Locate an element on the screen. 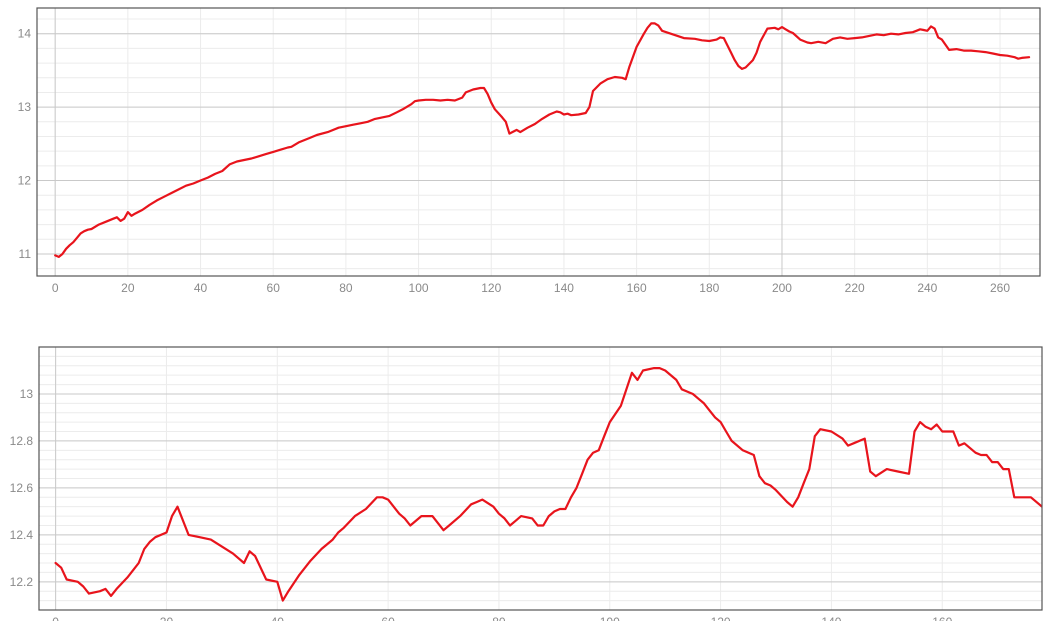 The height and width of the screenshot is (621, 1047). y-tick-label: 12 is located at coordinates (25, 181).